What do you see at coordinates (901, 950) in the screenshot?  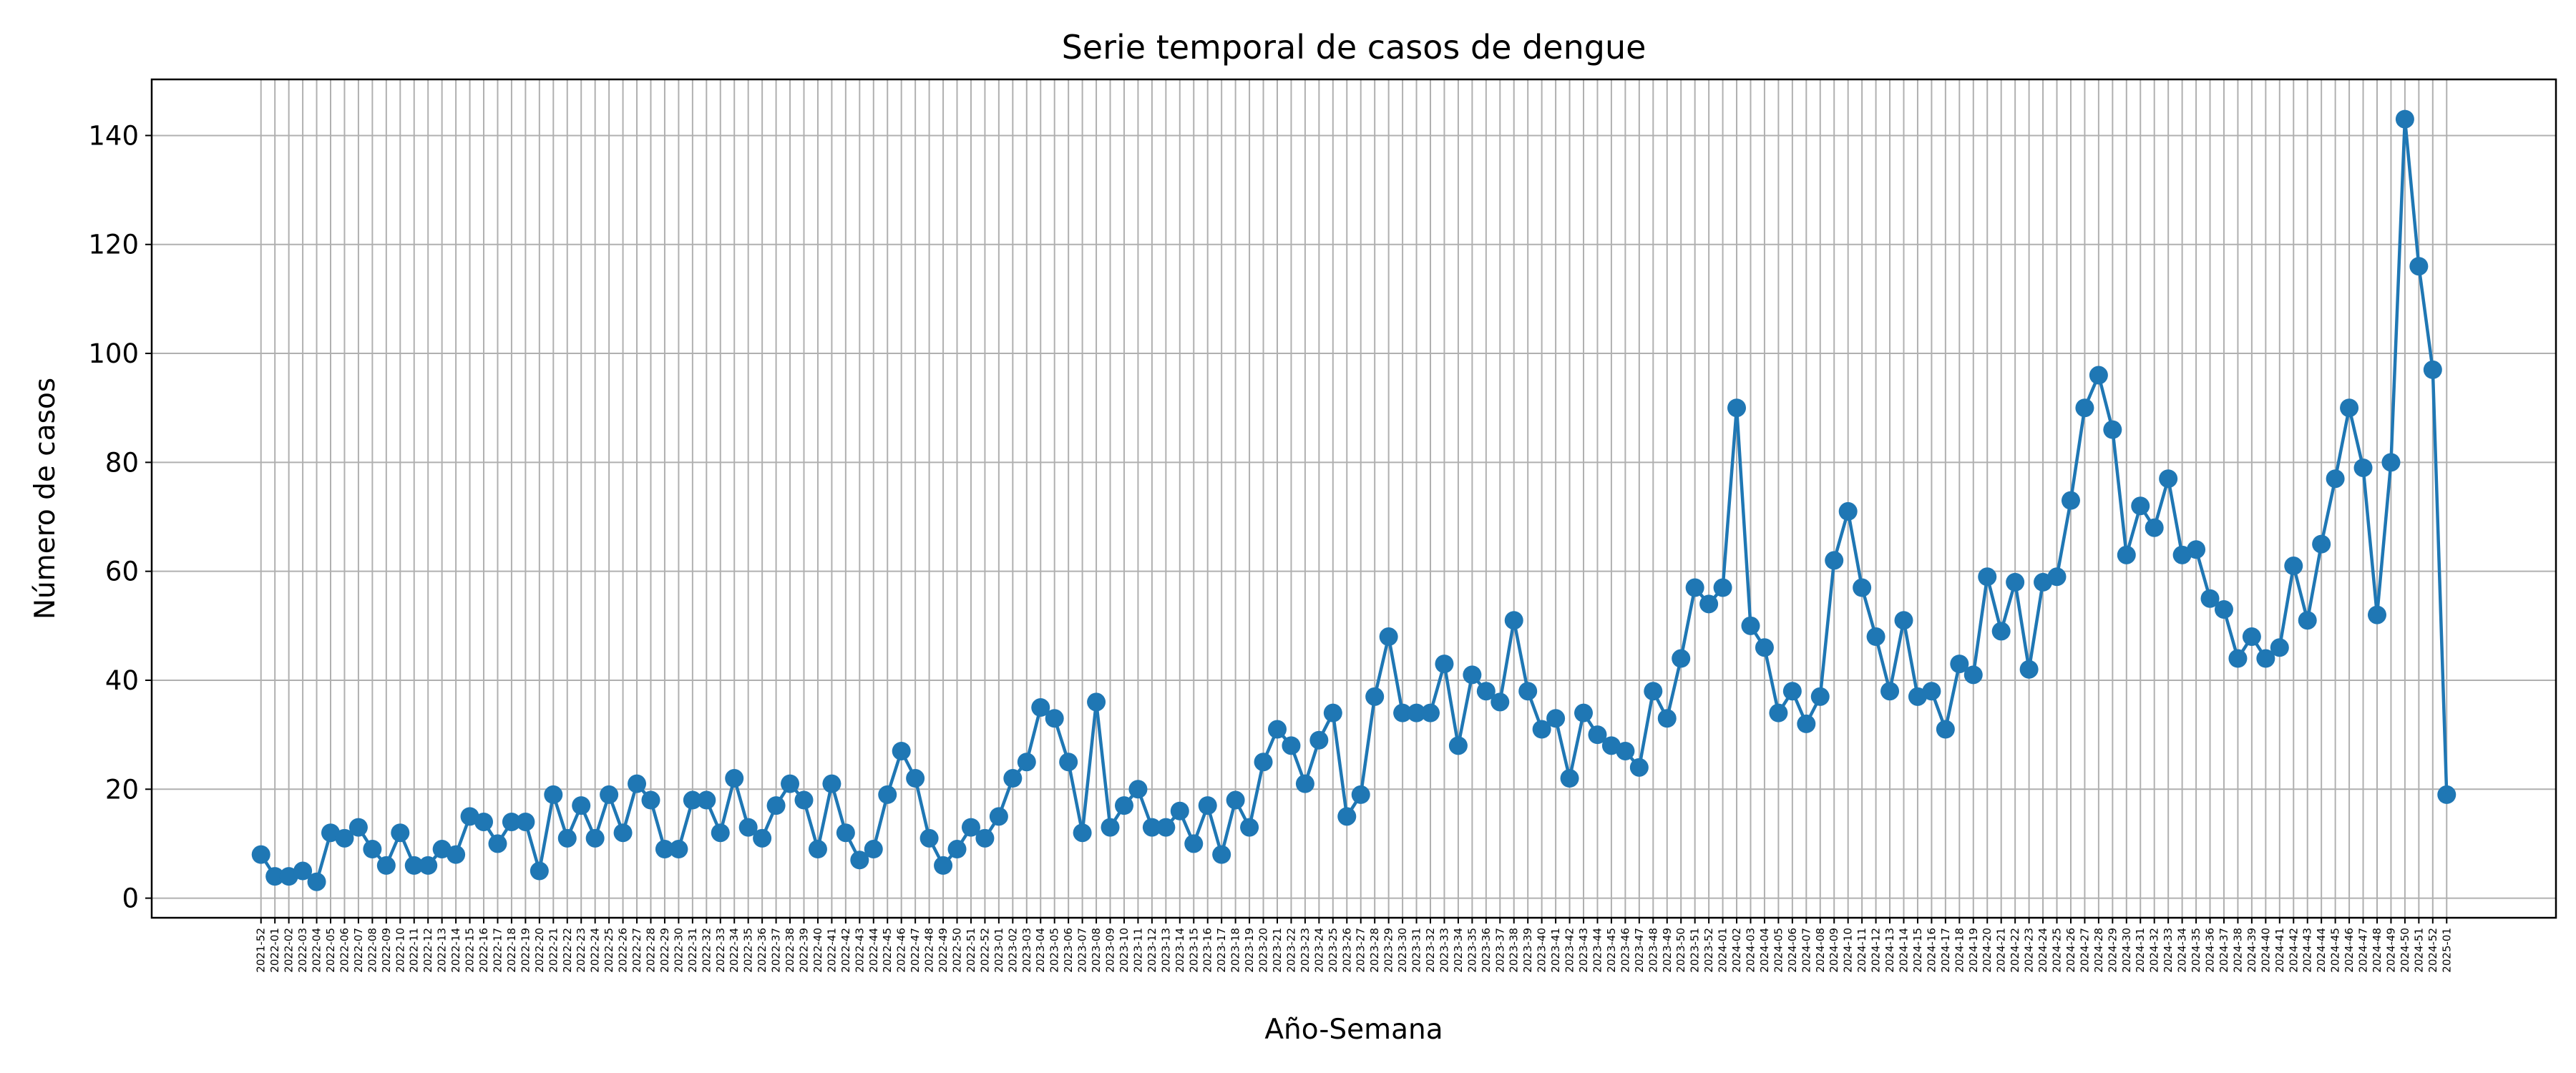 I see `x-tick-label: 2022-46` at bounding box center [901, 950].